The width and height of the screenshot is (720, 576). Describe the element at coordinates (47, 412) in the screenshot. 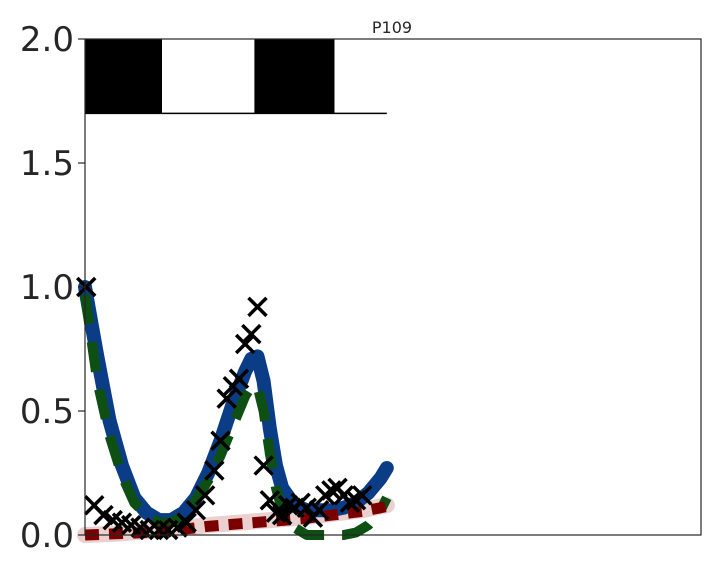

I see `y-tick-label: 0.5` at that location.